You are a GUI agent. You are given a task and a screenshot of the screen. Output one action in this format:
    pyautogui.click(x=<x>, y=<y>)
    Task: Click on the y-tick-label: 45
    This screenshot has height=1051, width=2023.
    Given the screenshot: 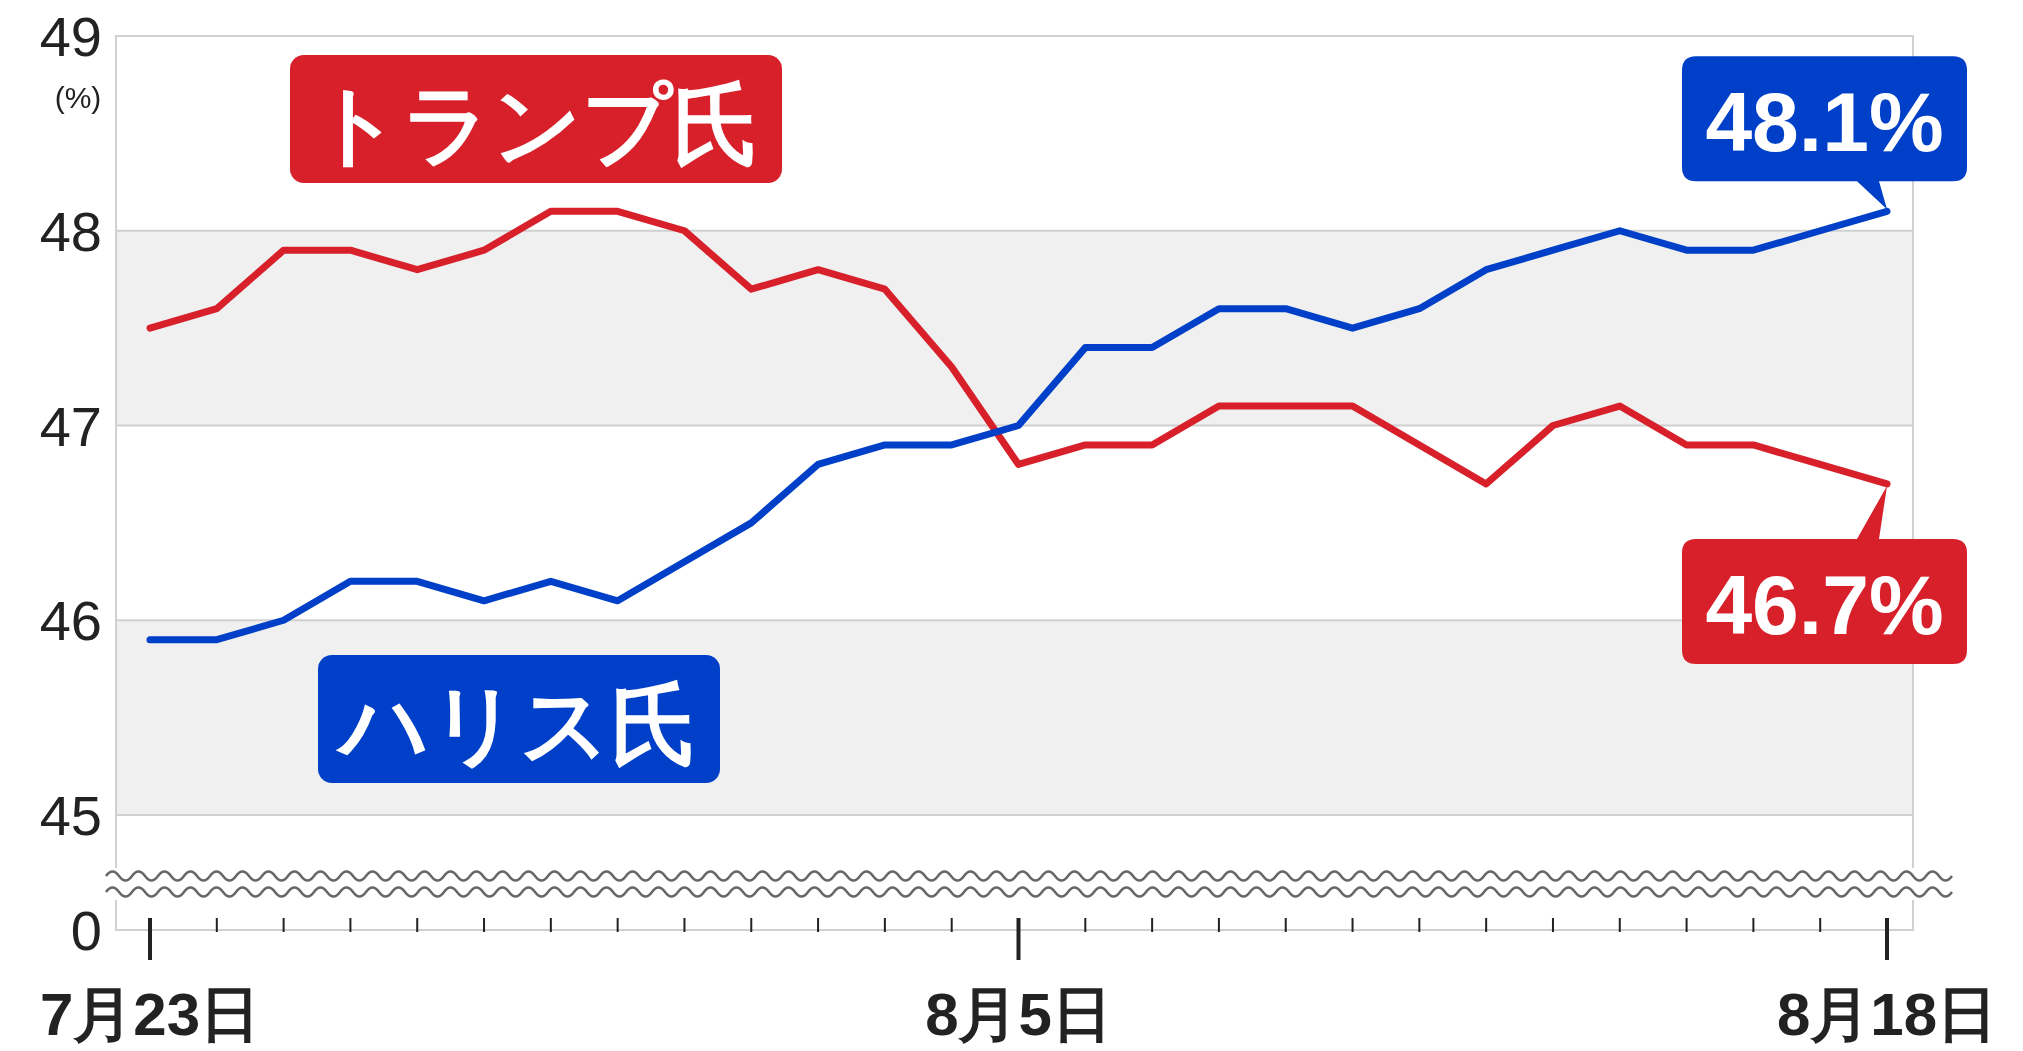 What is the action you would take?
    pyautogui.click(x=70, y=815)
    